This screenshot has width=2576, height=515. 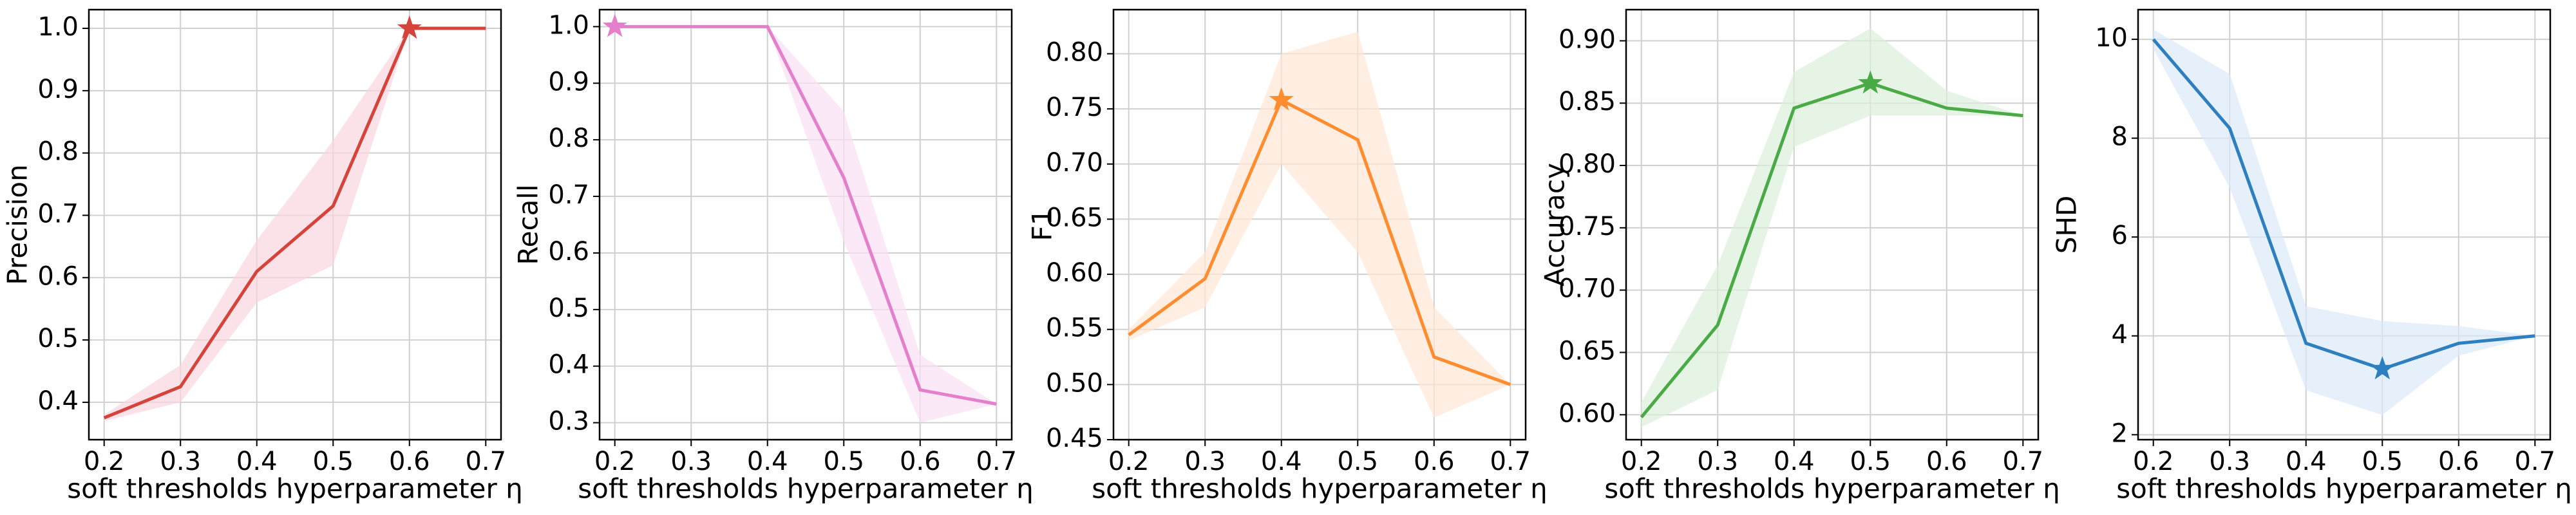 I want to click on y-tick-label: 2, so click(x=2120, y=433).